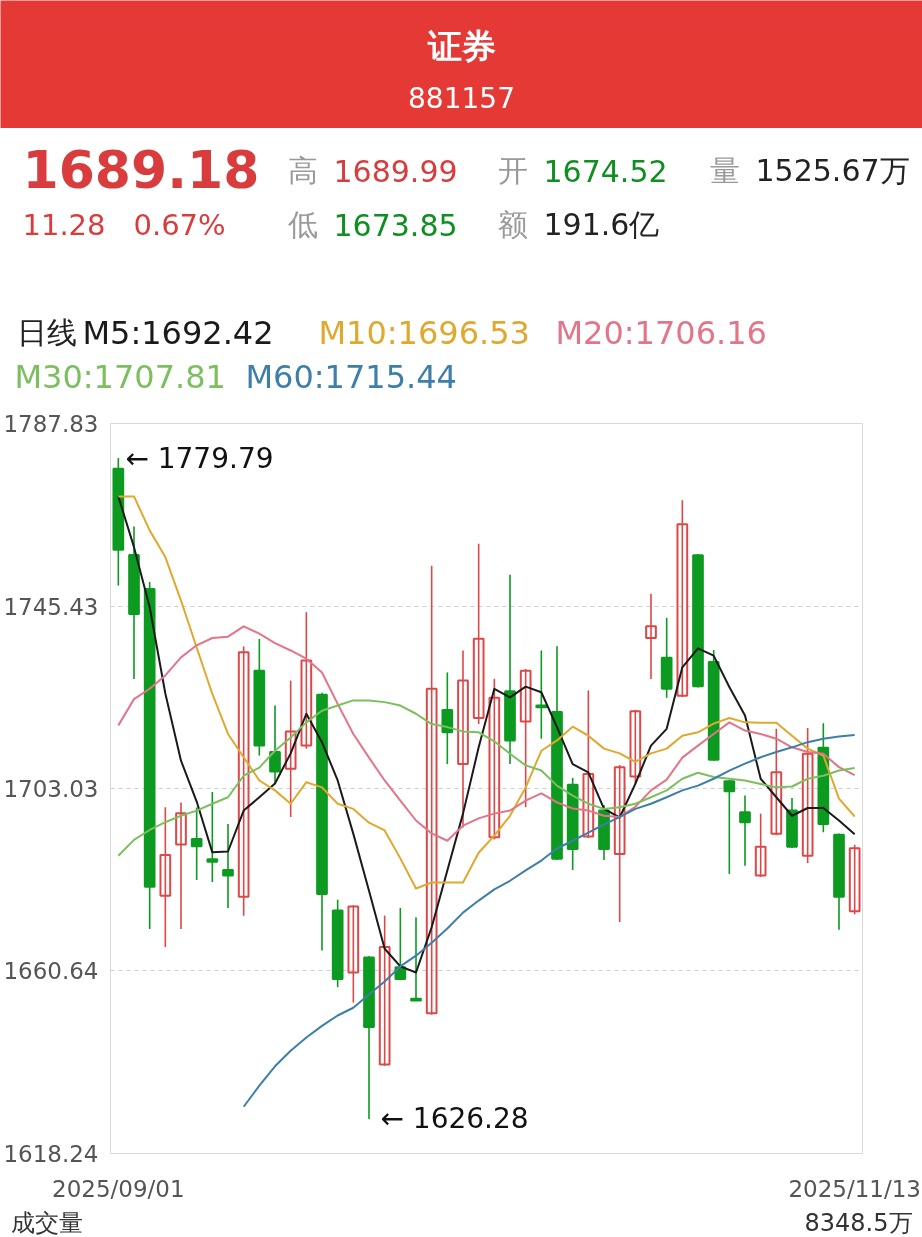 The height and width of the screenshot is (1237, 922). Describe the element at coordinates (724, 170) in the screenshot. I see `text: 量` at that location.